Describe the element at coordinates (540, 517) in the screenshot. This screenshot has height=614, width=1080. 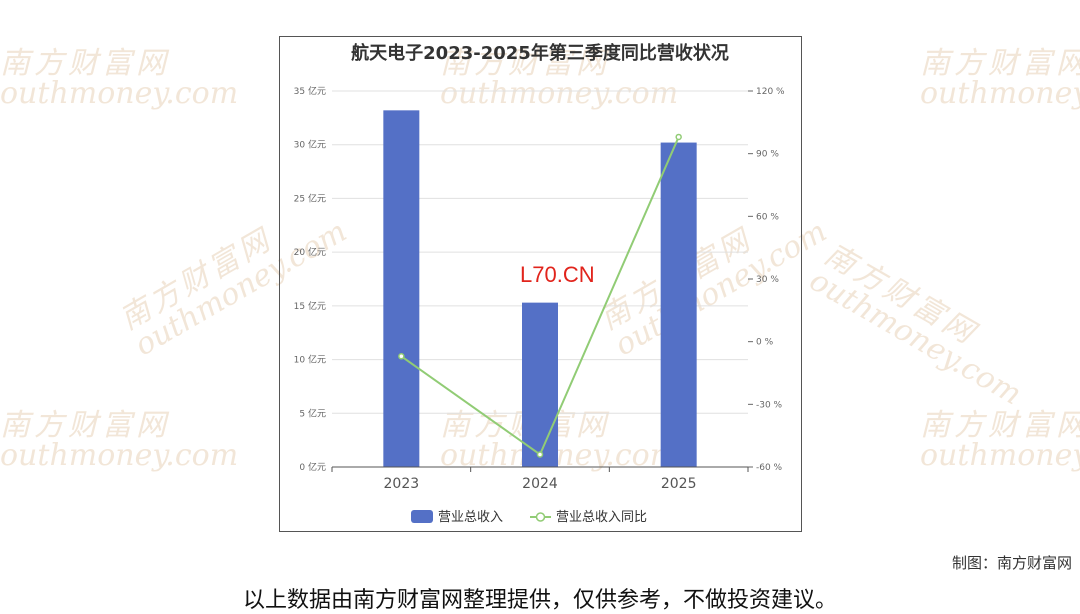
I see `legend-line-marker` at that location.